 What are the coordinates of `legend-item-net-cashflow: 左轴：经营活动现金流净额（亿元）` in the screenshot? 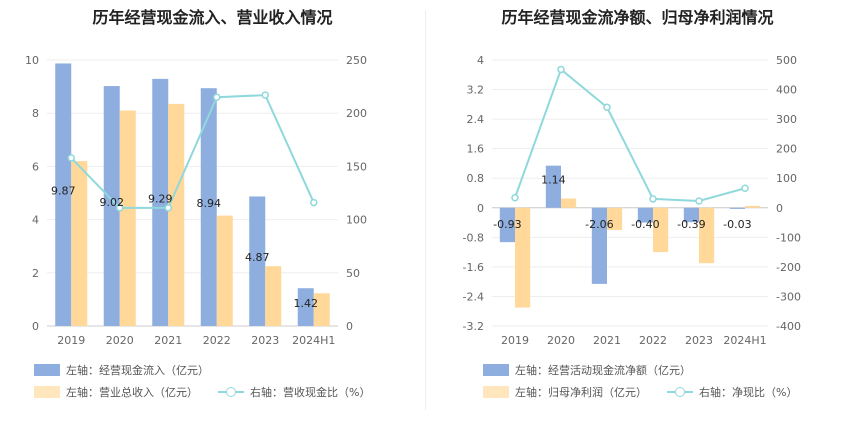 It's located at (587, 370).